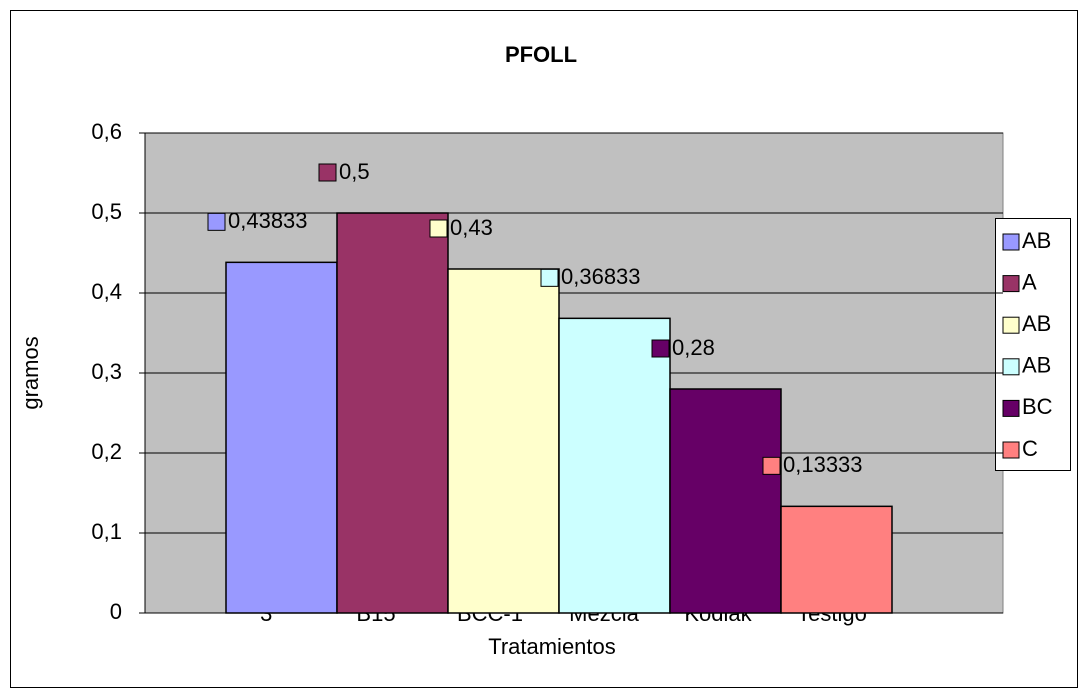 Image resolution: width=1089 pixels, height=698 pixels. What do you see at coordinates (601, 276) in the screenshot?
I see `data-label: 0,36833` at bounding box center [601, 276].